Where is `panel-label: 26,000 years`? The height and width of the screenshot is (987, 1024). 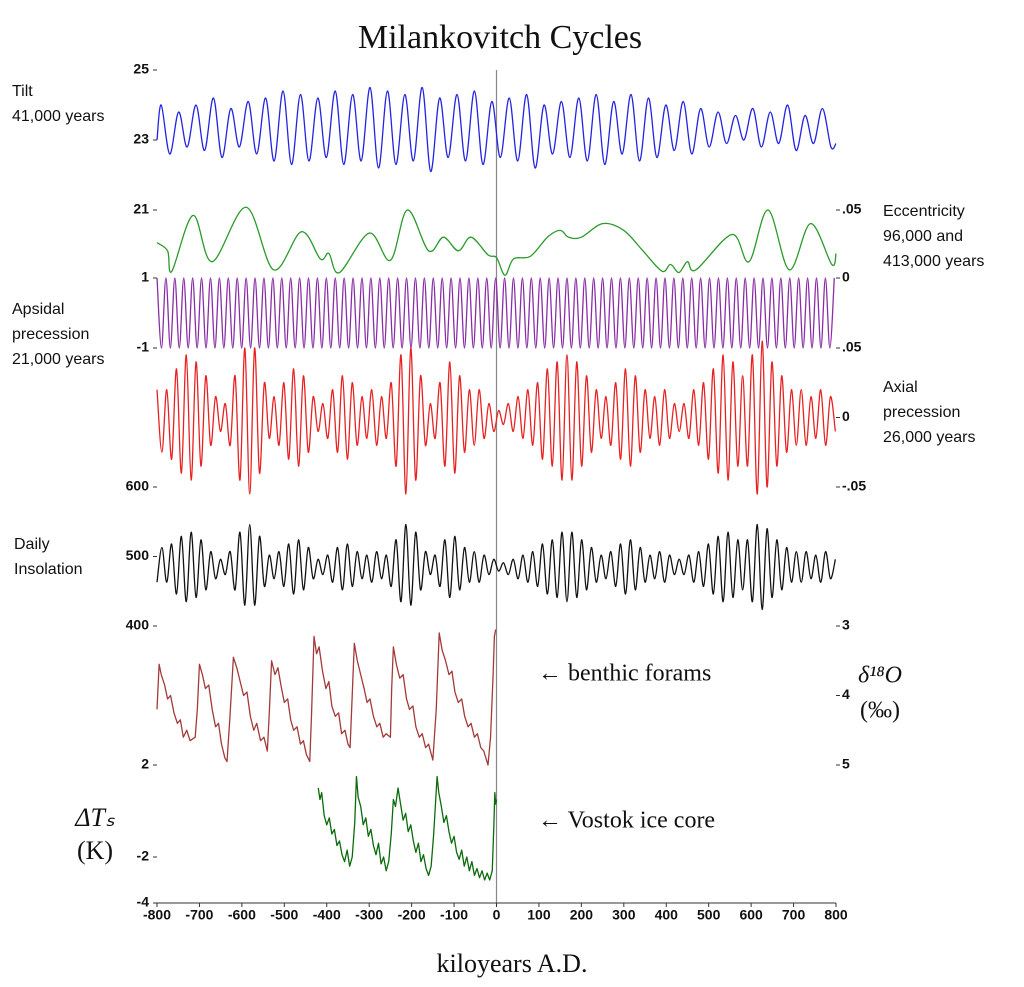 panel-label: 26,000 years is located at coordinates (929, 437).